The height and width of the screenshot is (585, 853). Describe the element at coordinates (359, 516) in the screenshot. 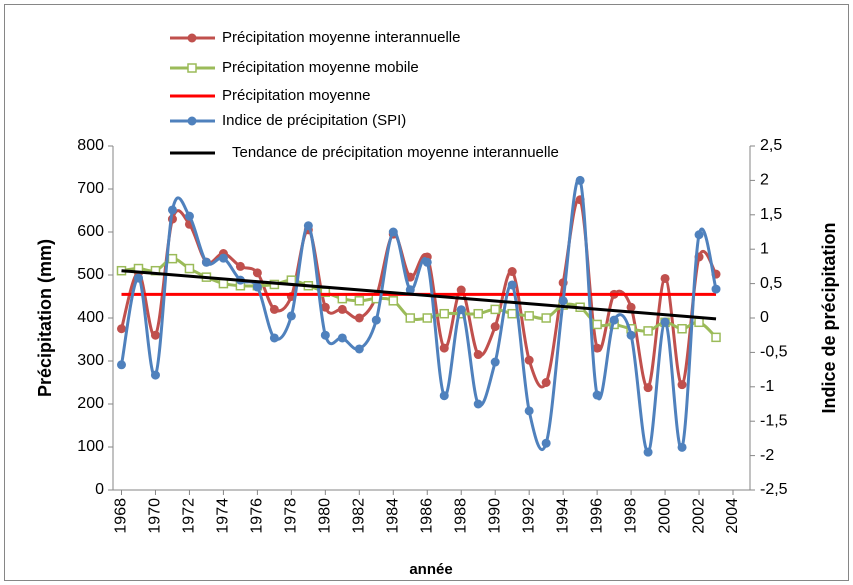

I see `x-tick-label: 1982` at that location.